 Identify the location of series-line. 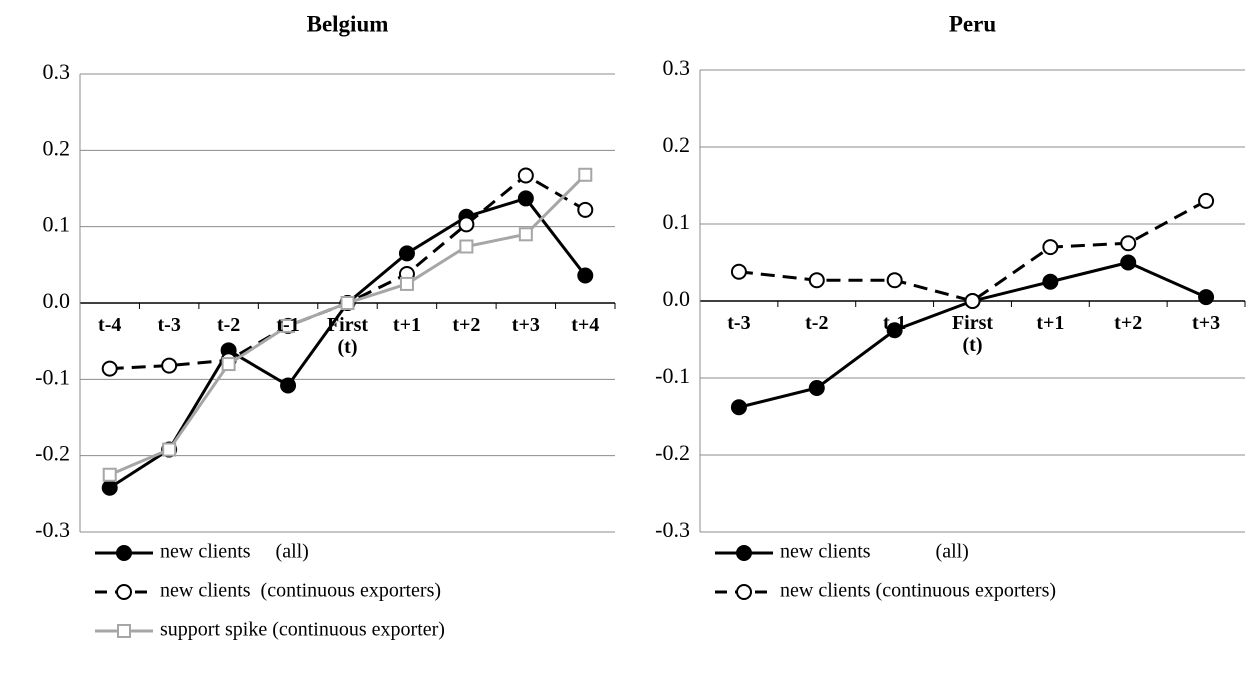
(972, 251).